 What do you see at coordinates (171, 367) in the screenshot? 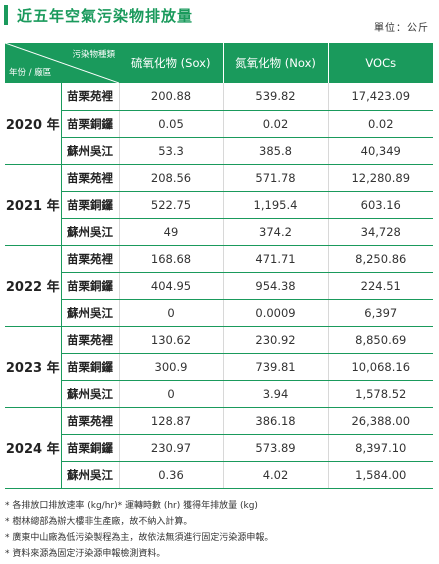
I see `sox-cell: 300.9` at bounding box center [171, 367].